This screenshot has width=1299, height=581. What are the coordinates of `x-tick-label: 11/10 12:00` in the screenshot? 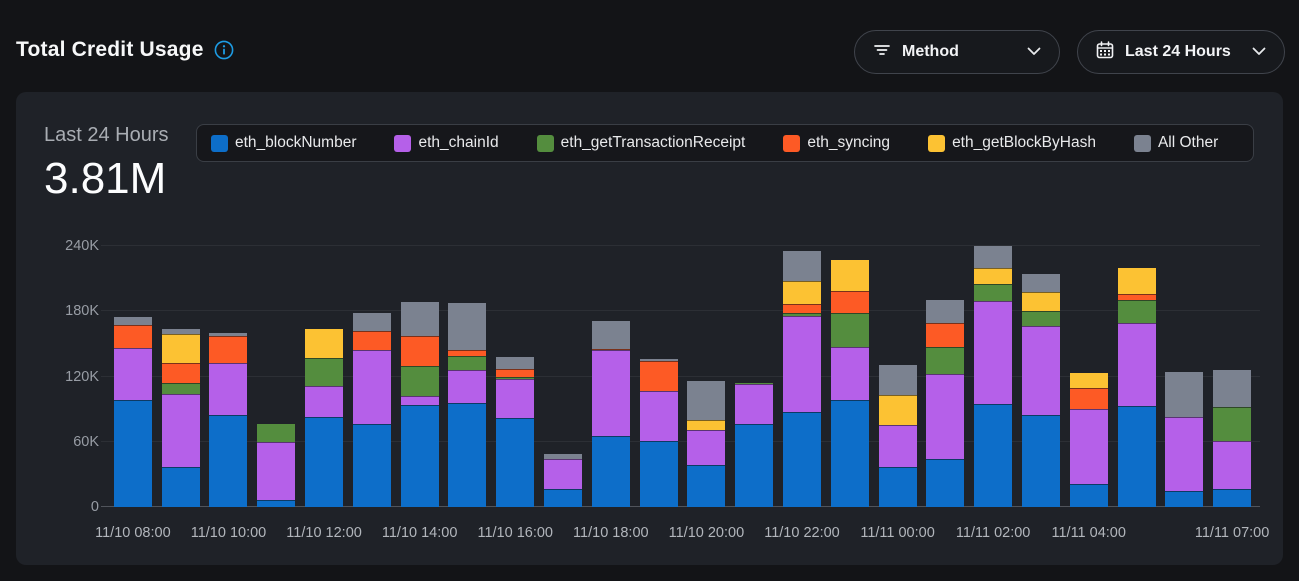 It's located at (324, 533).